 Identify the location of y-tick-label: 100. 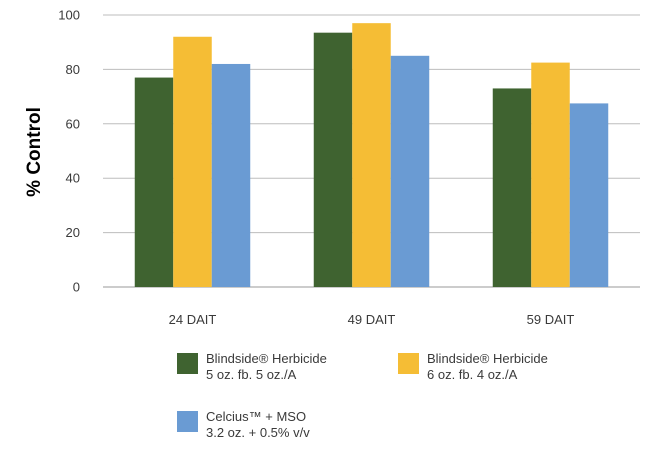
(69, 15).